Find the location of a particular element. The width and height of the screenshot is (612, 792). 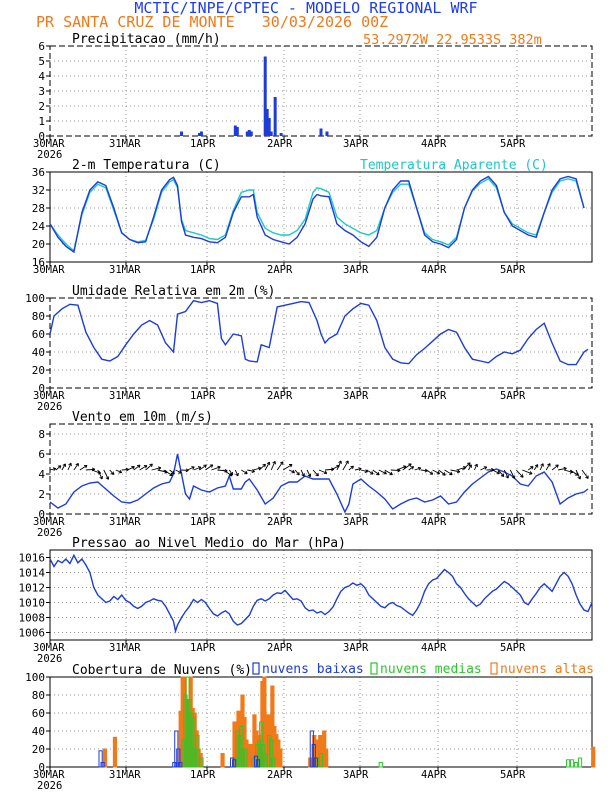

x-year-label: 2026 is located at coordinates (49, 407).